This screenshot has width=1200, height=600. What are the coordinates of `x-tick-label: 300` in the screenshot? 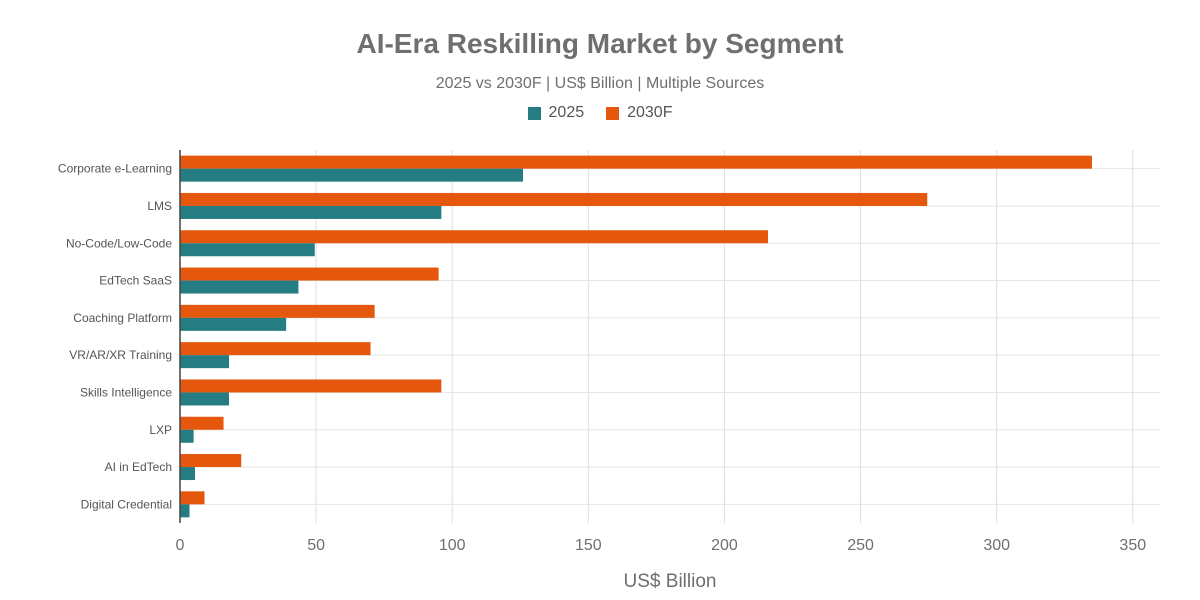 It's located at (996, 545).